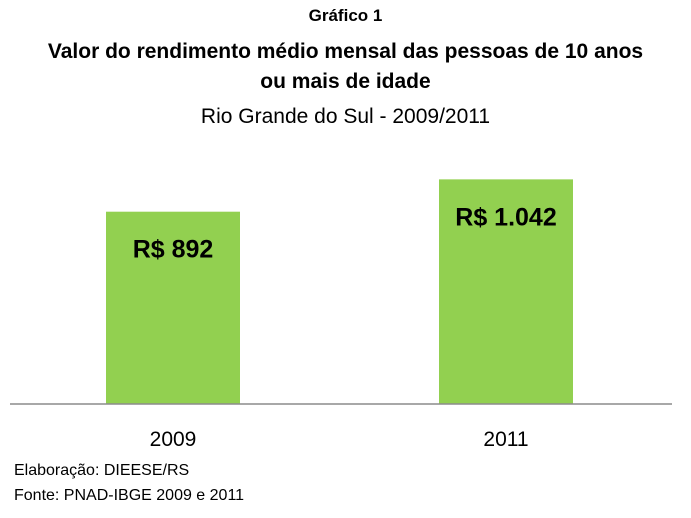  Describe the element at coordinates (345, 15) in the screenshot. I see `chart-label-number: Gráfico 1` at that location.